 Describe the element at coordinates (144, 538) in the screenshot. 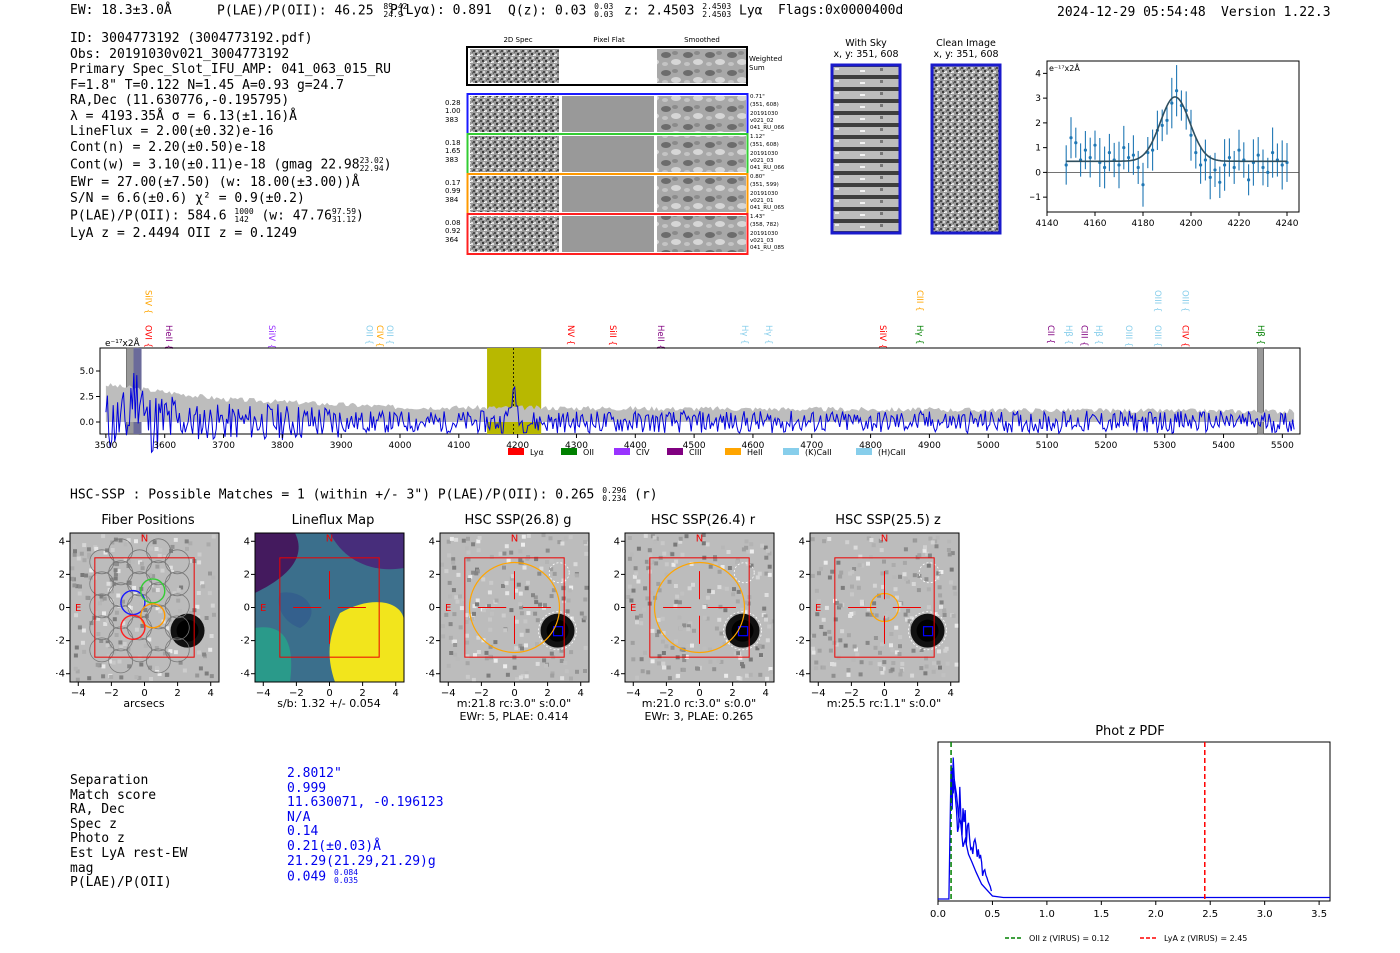

I see `north-label: N` at that location.